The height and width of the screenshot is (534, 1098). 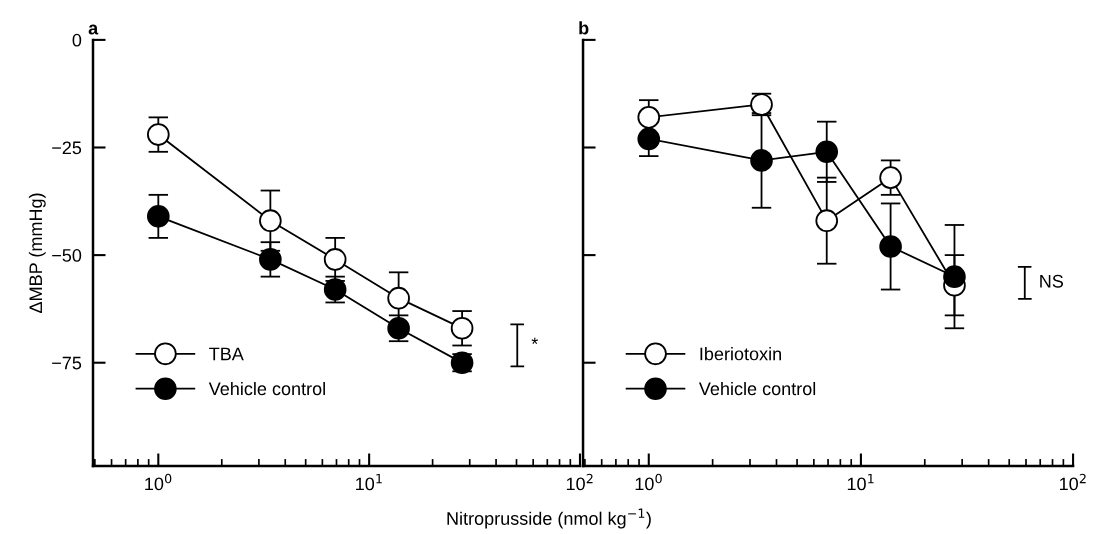 I want to click on chart-title: a, so click(x=93, y=29).